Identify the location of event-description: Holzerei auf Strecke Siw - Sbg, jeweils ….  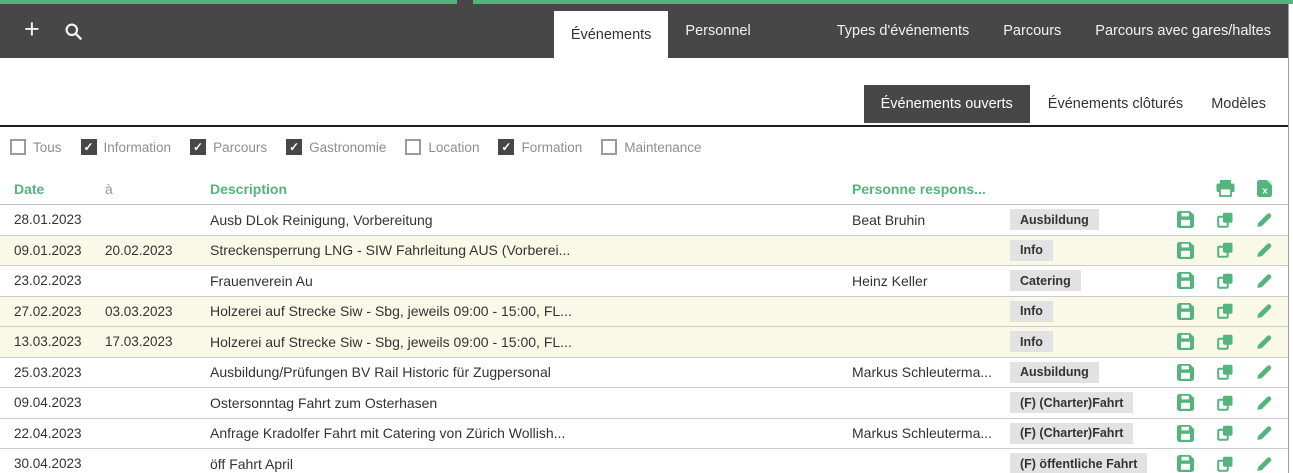
(391, 341).